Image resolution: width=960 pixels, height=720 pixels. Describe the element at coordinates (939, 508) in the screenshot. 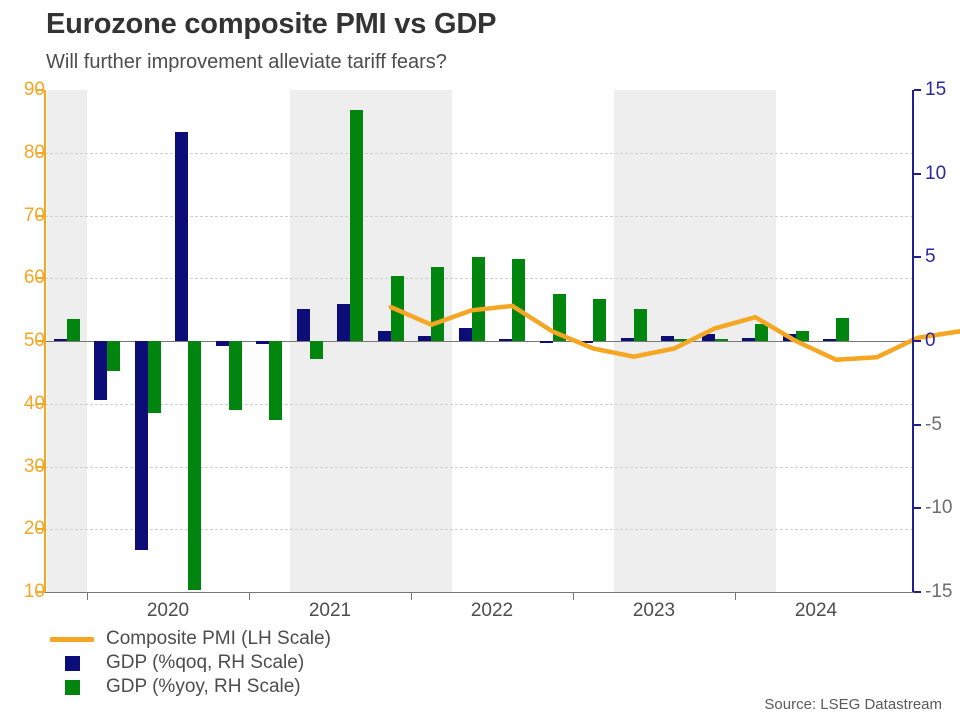

I see `right-axis-tick-label: -10` at that location.